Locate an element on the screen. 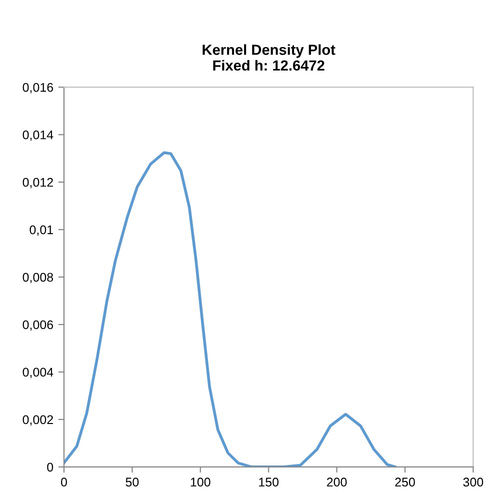 The width and height of the screenshot is (496, 501). y-tick-label: 0,01 is located at coordinates (41, 230).